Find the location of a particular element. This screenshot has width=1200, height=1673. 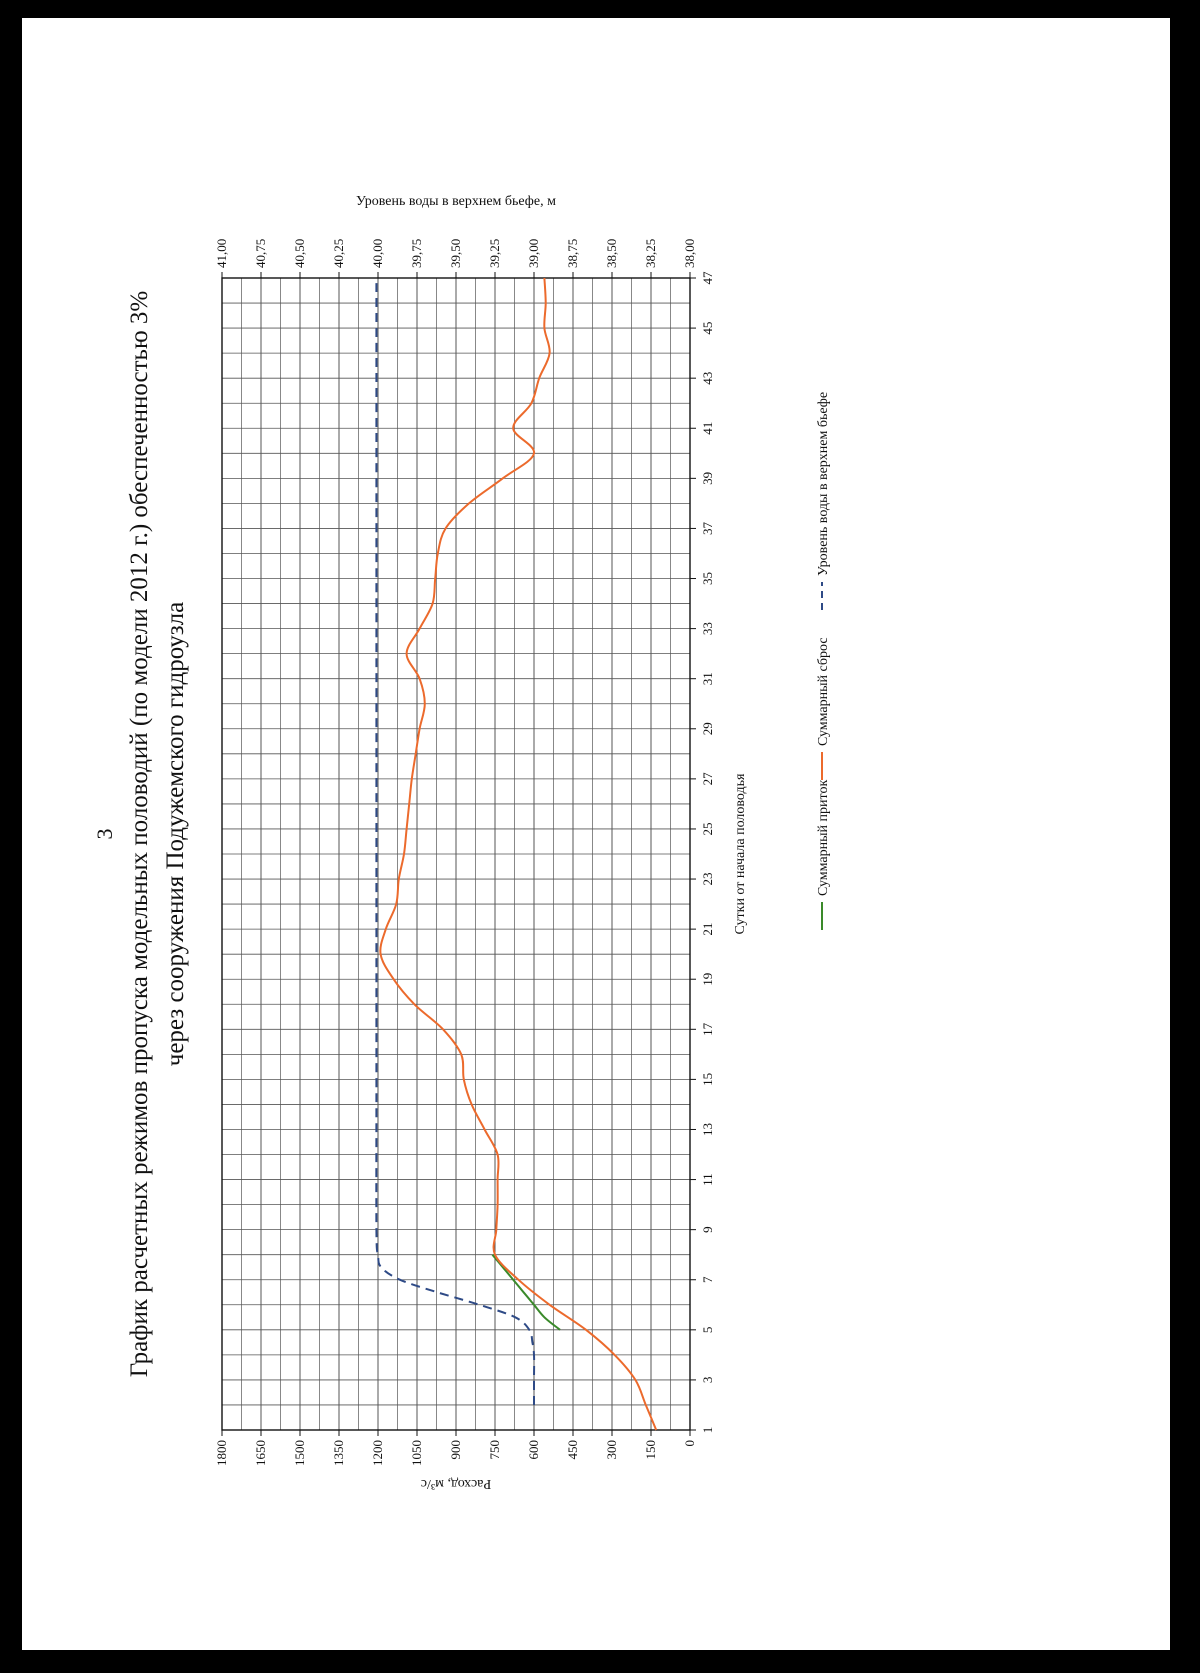

y-tick-label: 300 is located at coordinates (611, 1450).